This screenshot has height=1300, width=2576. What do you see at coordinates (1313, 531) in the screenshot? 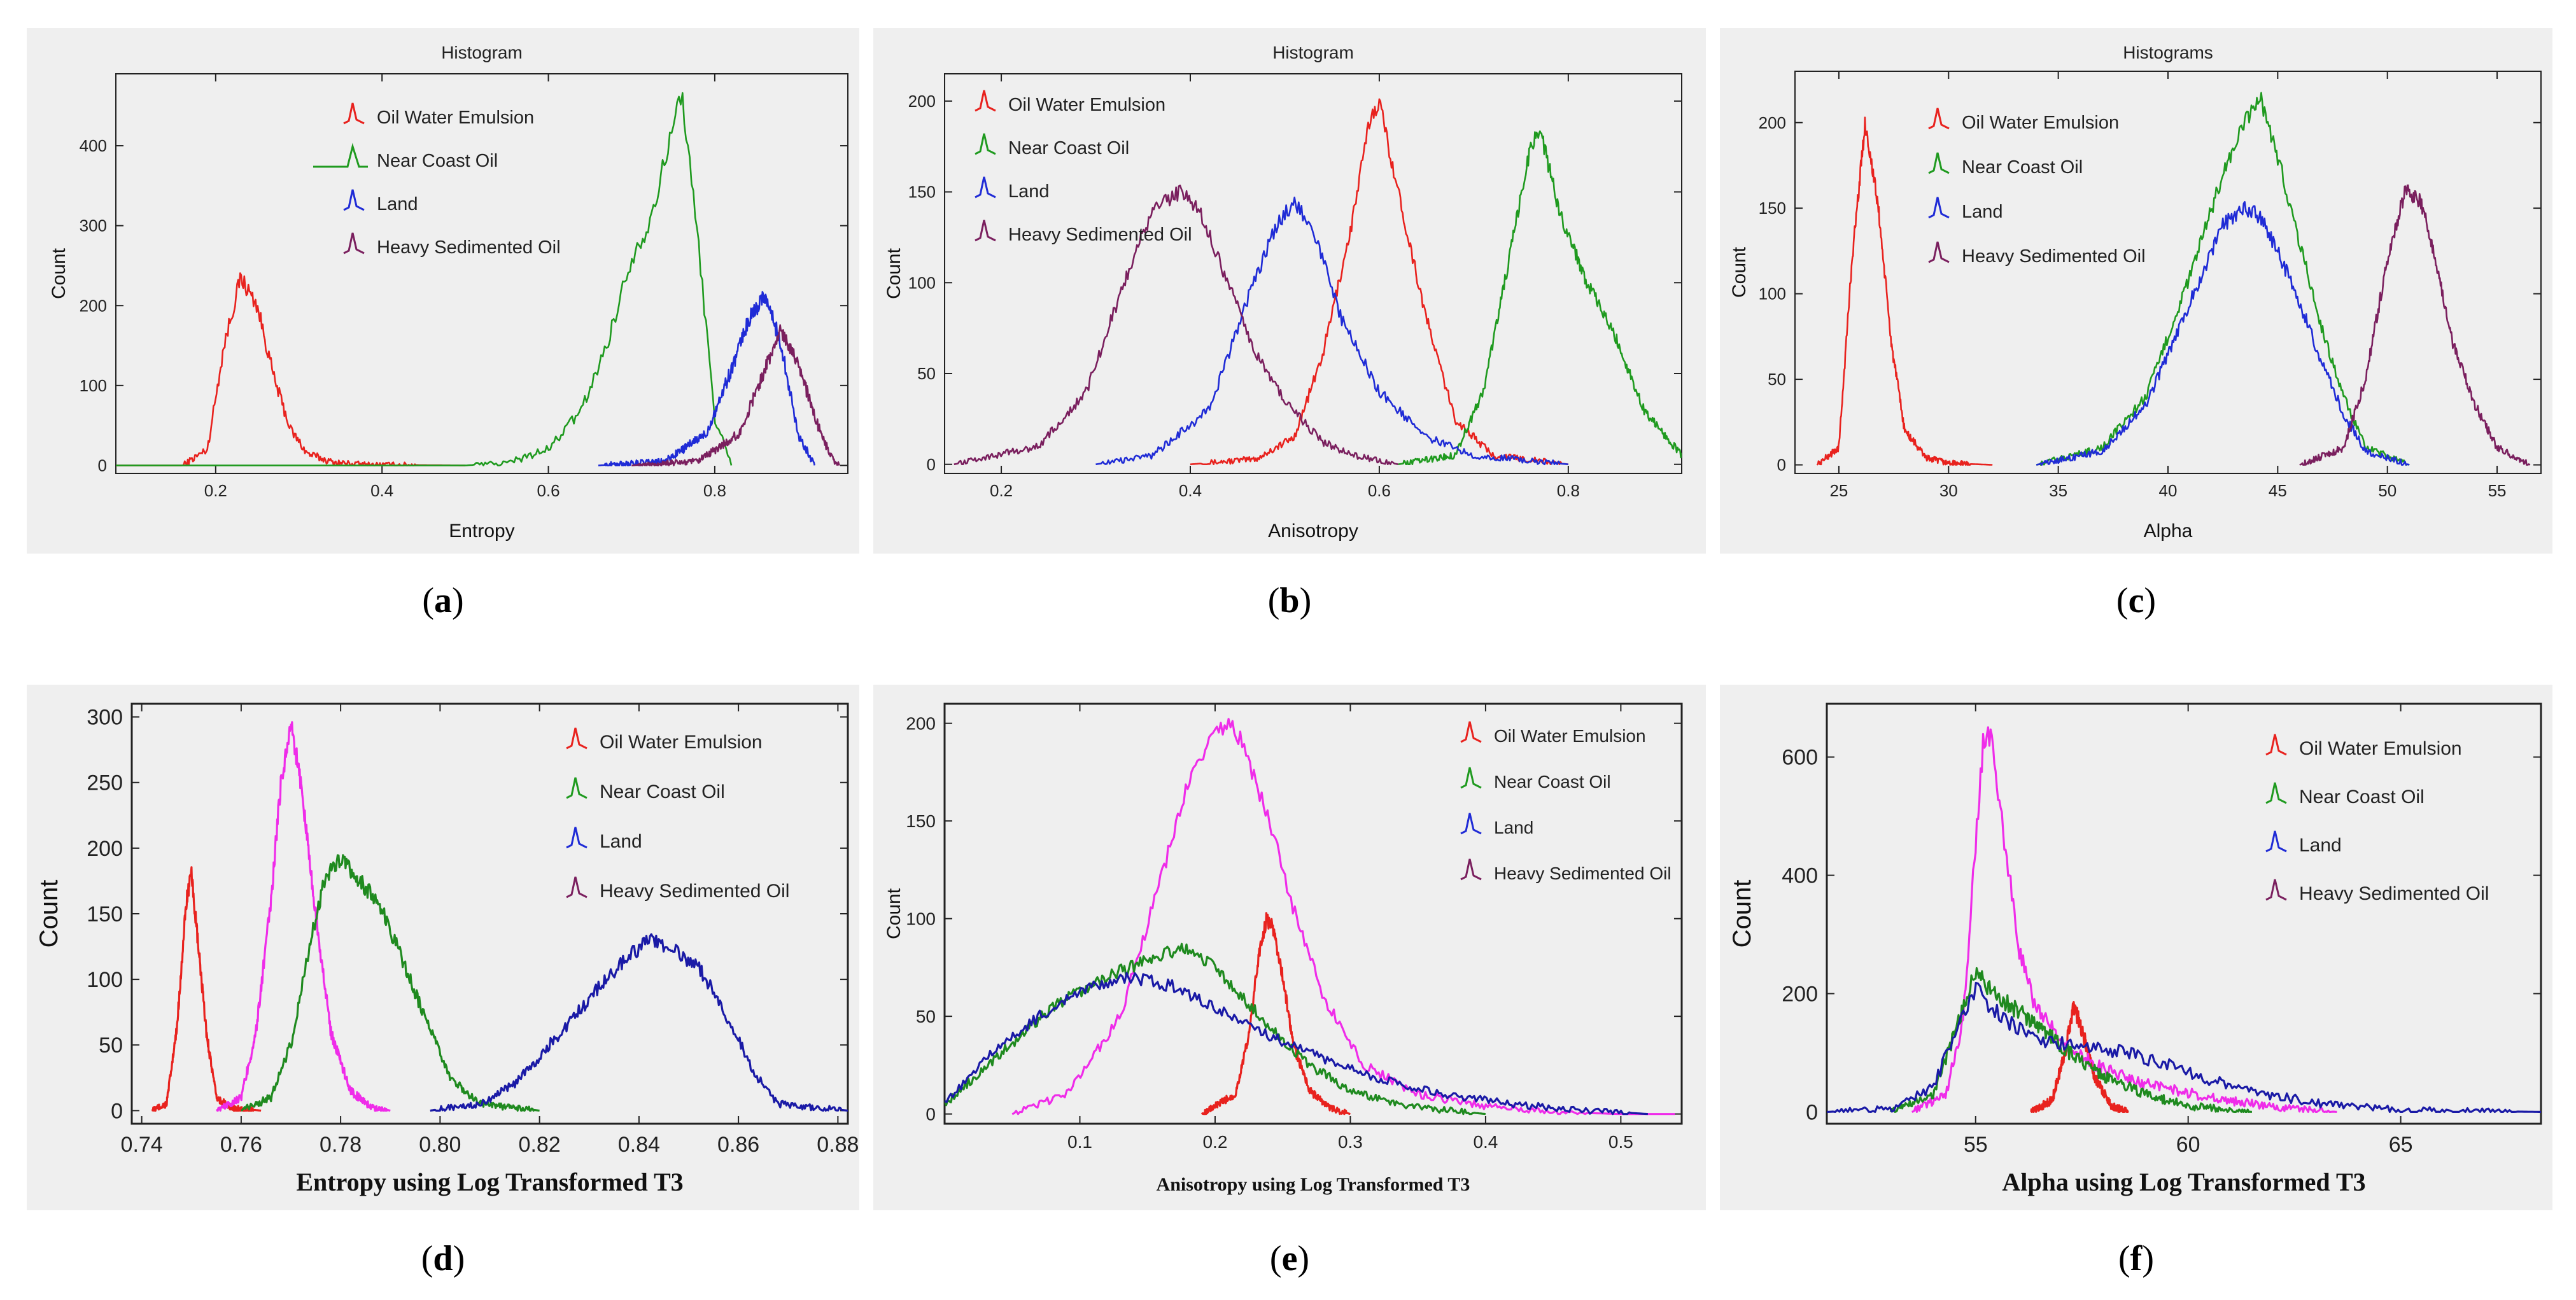
I see `x-axis-label: Anisotropy` at bounding box center [1313, 531].